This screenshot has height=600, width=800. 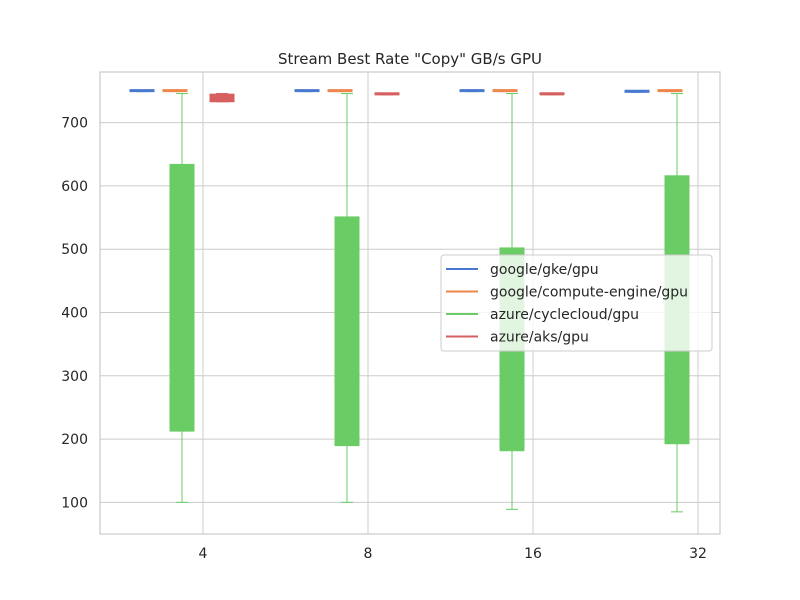 What do you see at coordinates (589, 293) in the screenshot?
I see `legend-label-google-compute-engine-gpu: google/compute-engine/gpu` at bounding box center [589, 293].